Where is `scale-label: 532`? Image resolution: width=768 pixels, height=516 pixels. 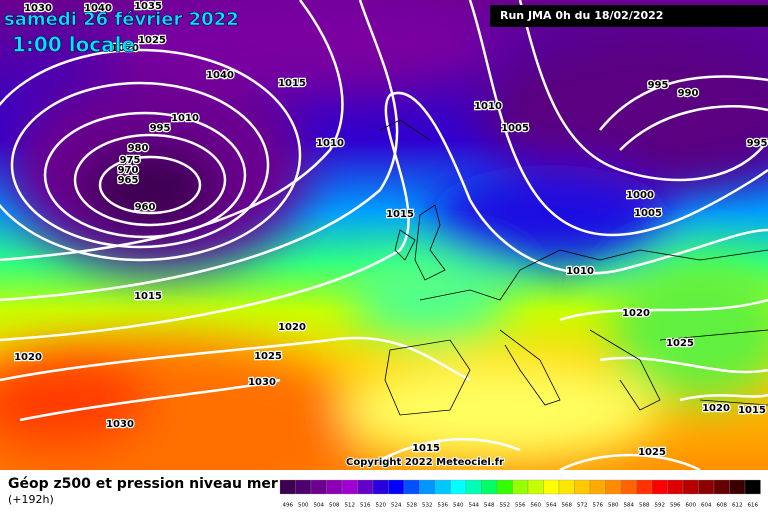
scale-label: 532 is located at coordinates (427, 506).